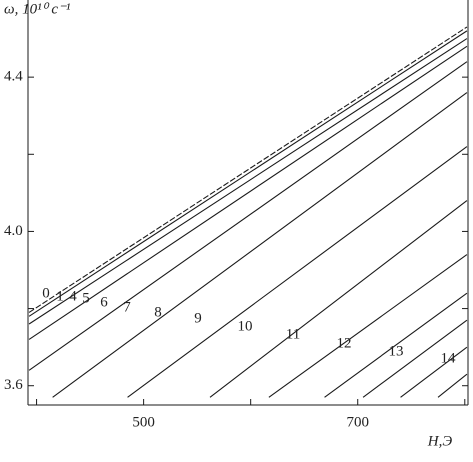 The height and width of the screenshot is (462, 473). Describe the element at coordinates (46, 293) in the screenshot. I see `series-label: 0` at that location.